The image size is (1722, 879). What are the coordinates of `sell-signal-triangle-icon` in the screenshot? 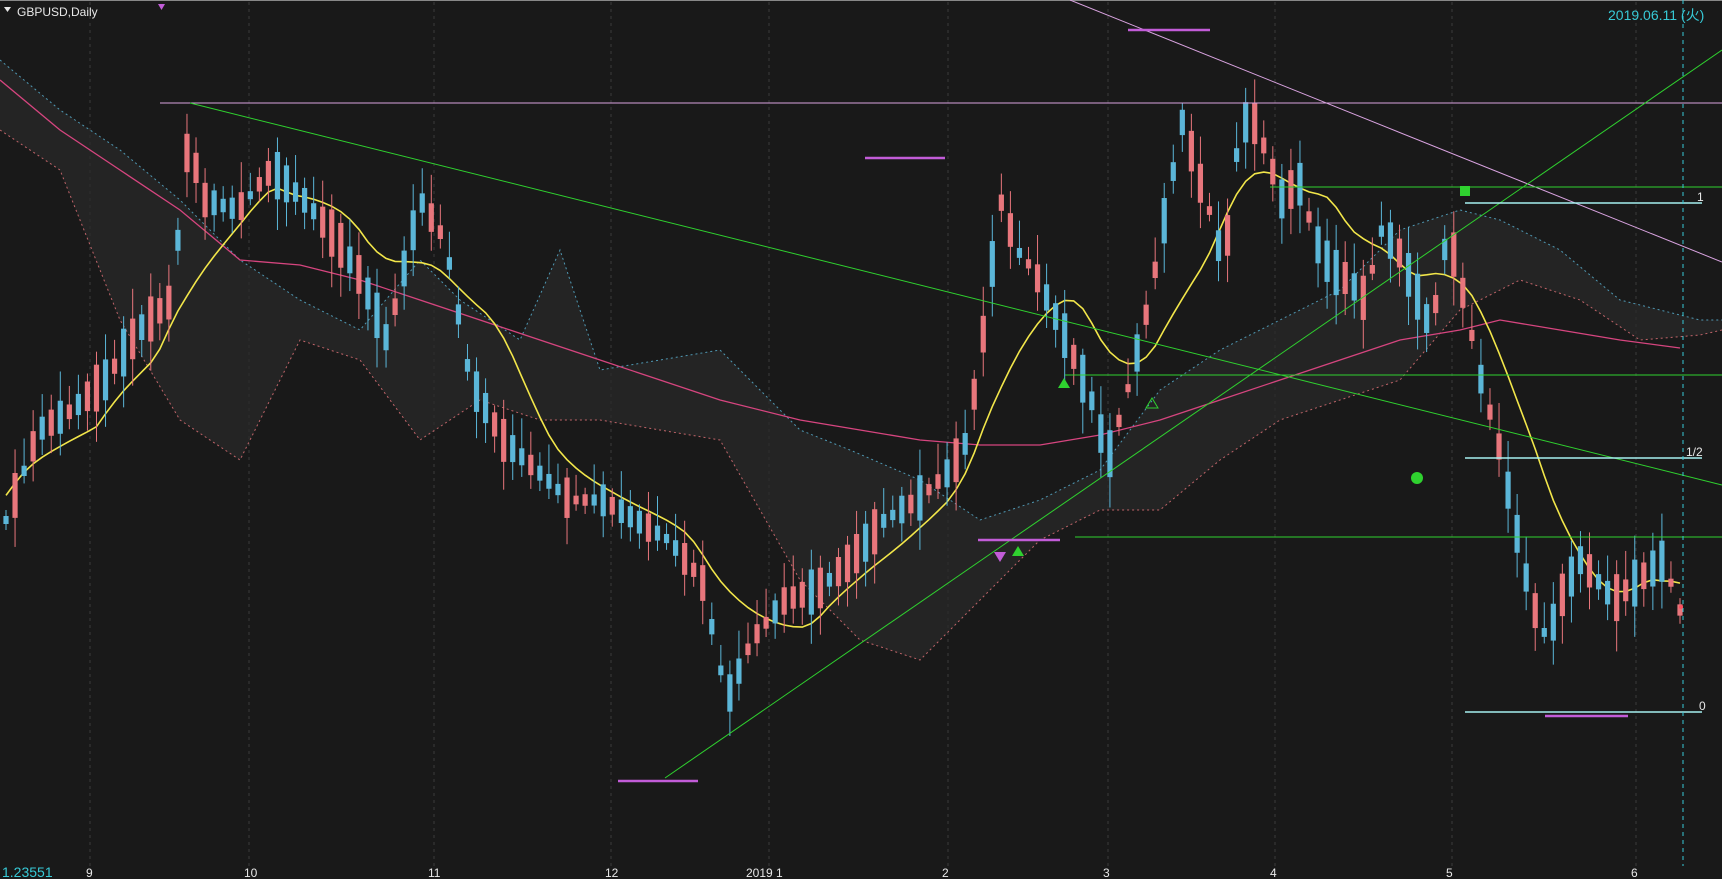 It's located at (1000, 557).